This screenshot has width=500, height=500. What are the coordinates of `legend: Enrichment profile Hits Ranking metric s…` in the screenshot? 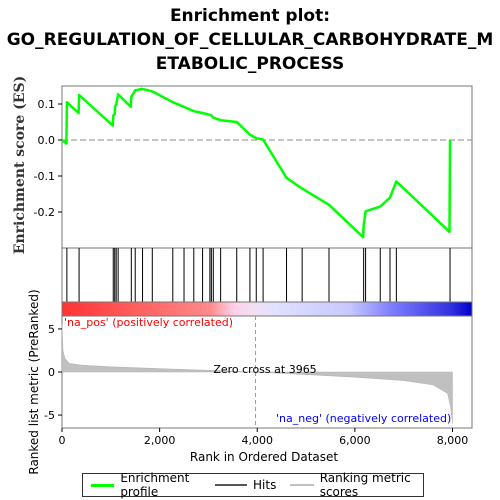 It's located at (253, 485).